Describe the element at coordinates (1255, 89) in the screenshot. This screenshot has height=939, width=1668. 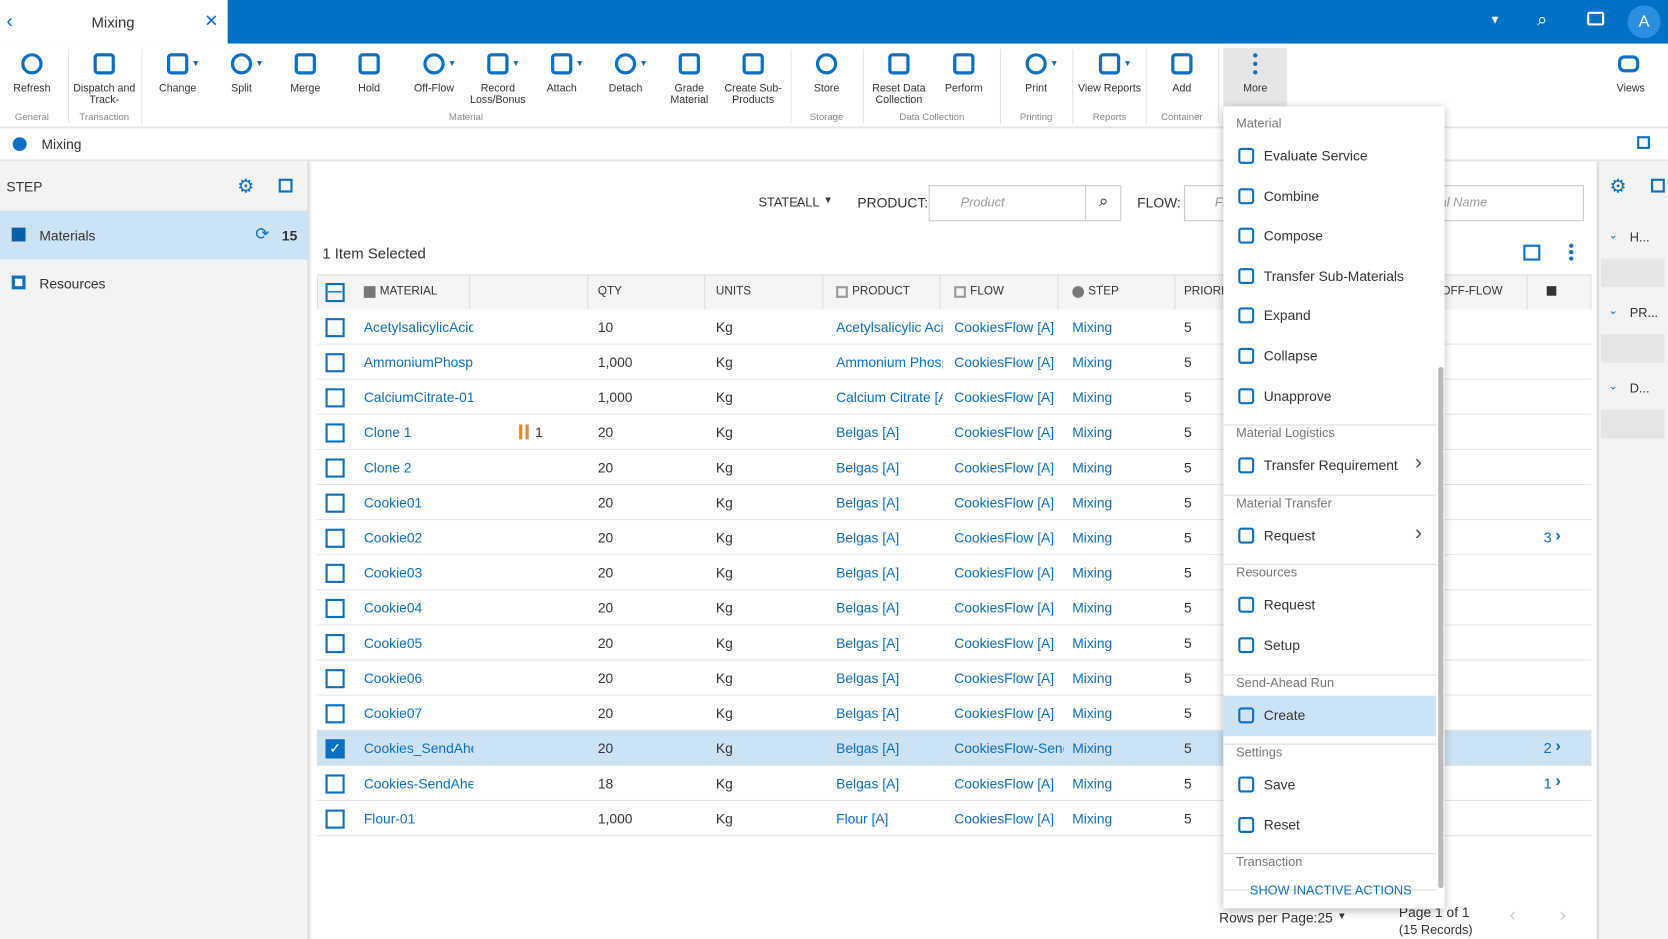
I see `toolbar-button: More` at that location.